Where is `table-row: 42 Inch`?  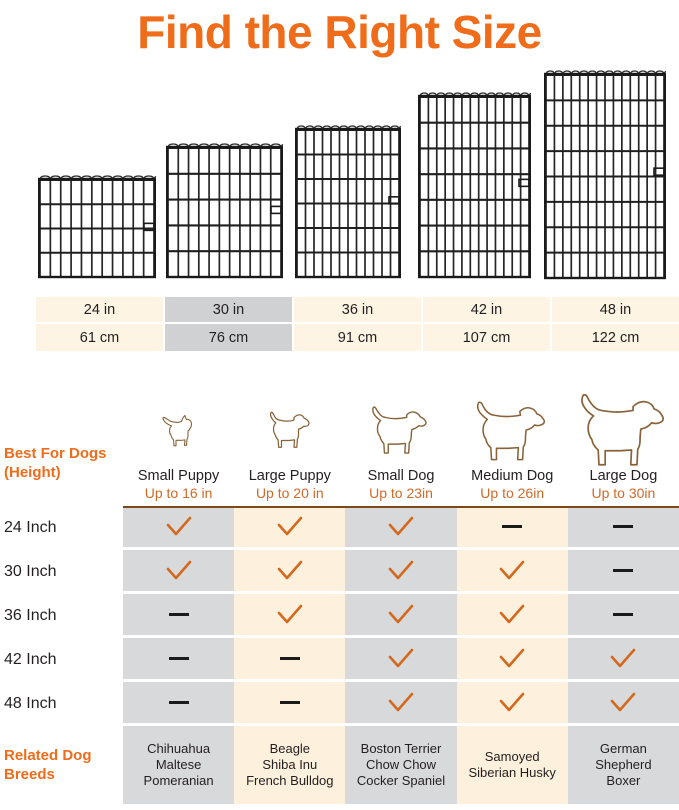
table-row: 42 Inch is located at coordinates (339, 660).